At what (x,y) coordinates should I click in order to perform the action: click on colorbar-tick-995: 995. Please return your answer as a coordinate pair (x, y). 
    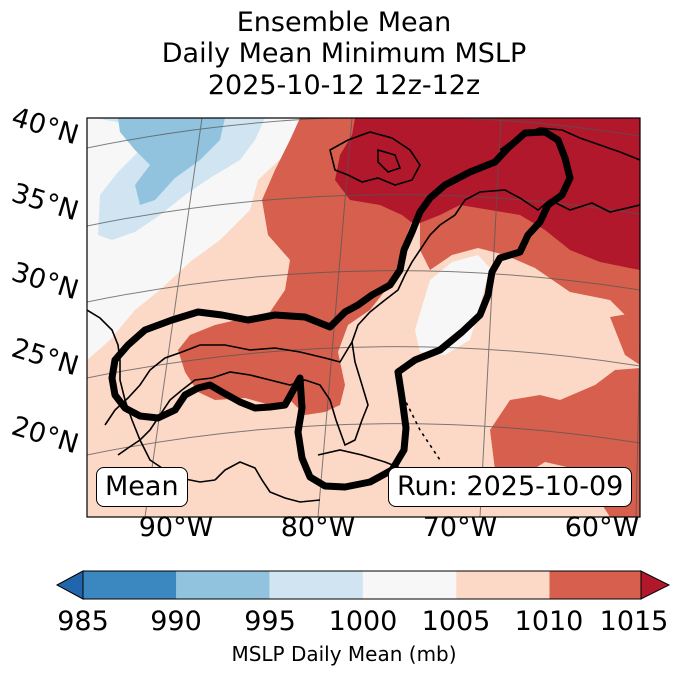
    Looking at the image, I should click on (270, 621).